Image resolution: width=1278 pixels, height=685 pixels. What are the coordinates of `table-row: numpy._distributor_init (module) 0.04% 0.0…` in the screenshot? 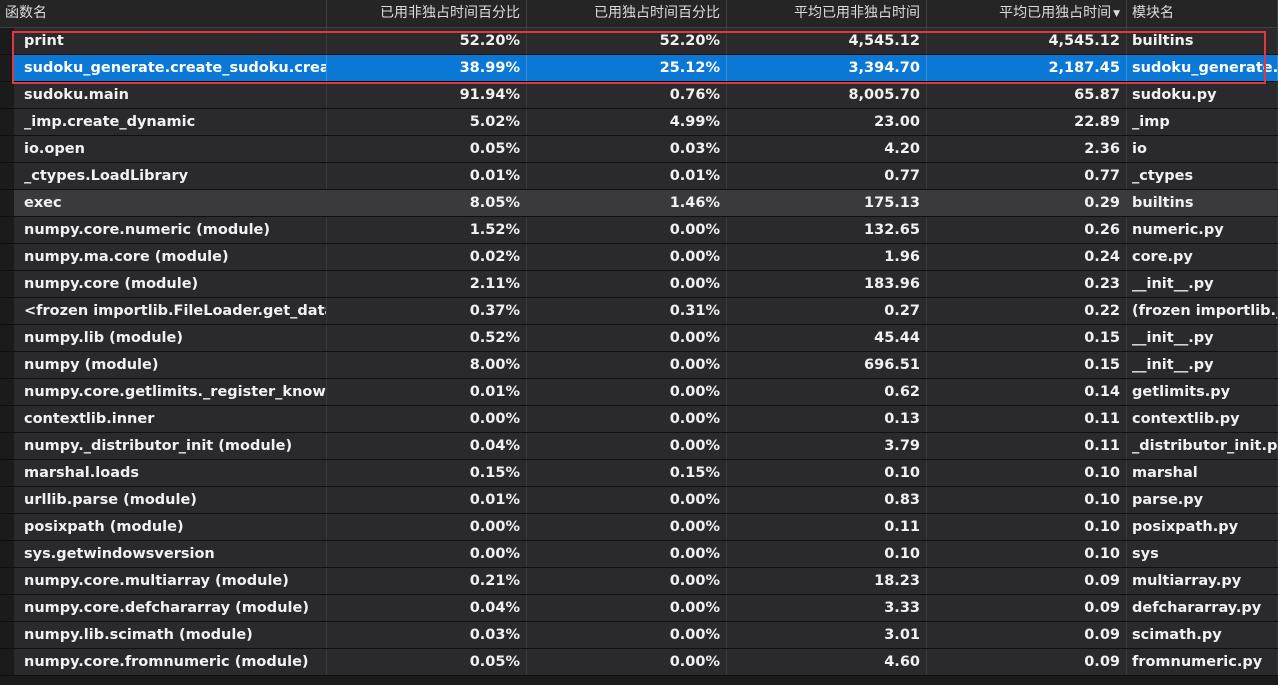 It's located at (639, 446).